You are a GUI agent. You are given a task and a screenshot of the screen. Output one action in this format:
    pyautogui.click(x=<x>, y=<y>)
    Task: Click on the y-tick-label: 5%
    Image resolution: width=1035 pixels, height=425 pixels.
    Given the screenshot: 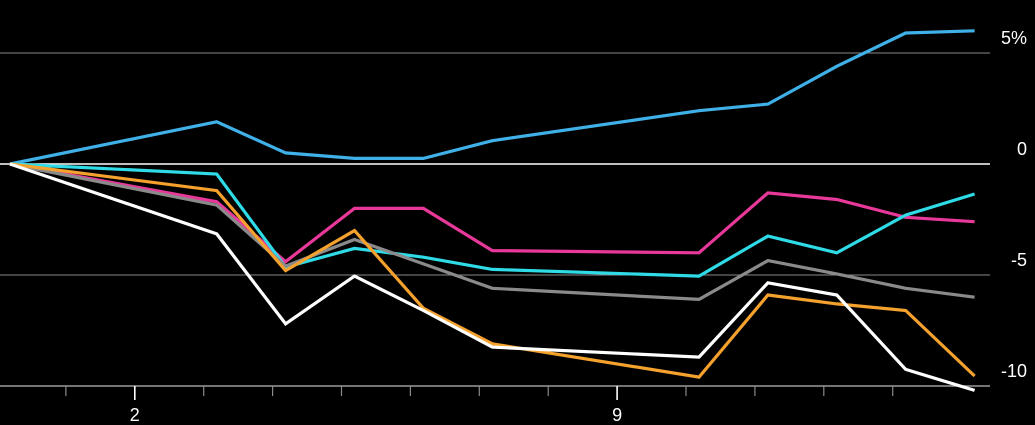 What is the action you would take?
    pyautogui.click(x=1014, y=38)
    